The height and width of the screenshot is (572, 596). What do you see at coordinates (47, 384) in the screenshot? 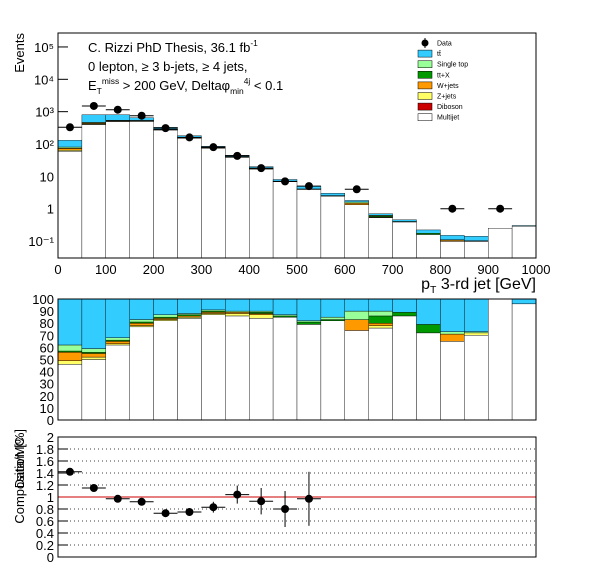
I see `y-tick-label: 30` at bounding box center [47, 384].